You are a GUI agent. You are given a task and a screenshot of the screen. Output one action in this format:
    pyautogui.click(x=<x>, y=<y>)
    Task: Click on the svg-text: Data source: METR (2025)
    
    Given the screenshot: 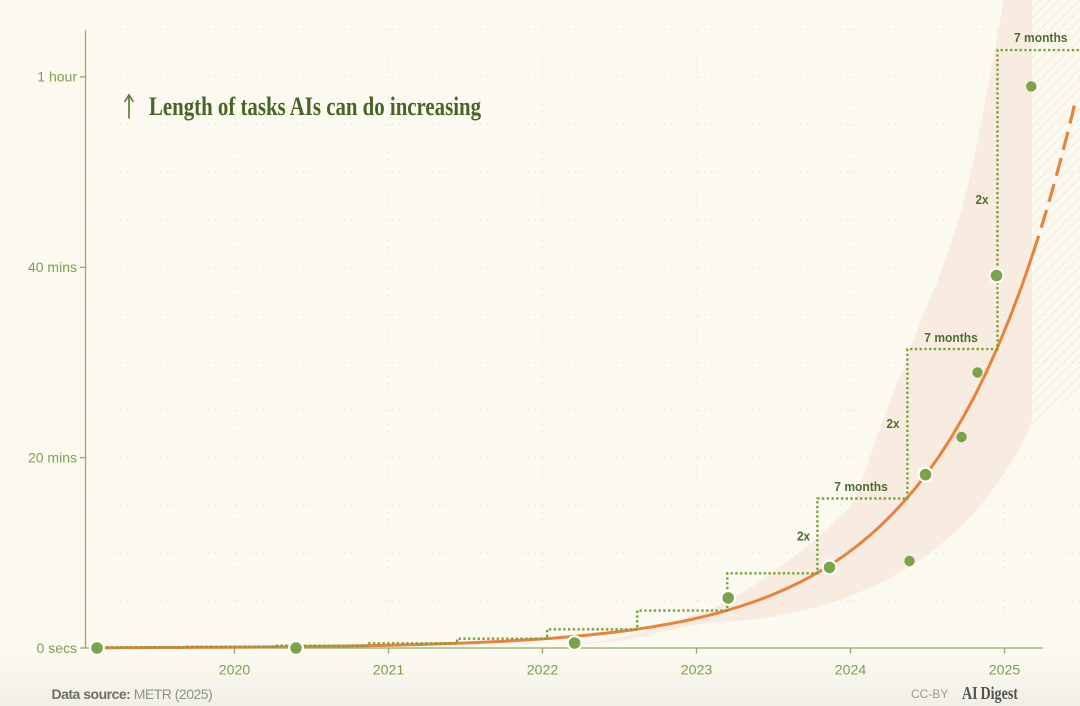 What is the action you would take?
    pyautogui.click(x=132, y=694)
    